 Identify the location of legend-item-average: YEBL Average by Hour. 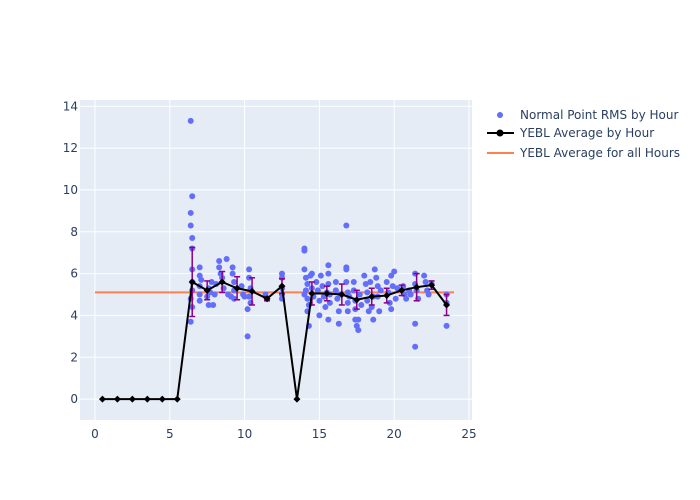
(570, 133).